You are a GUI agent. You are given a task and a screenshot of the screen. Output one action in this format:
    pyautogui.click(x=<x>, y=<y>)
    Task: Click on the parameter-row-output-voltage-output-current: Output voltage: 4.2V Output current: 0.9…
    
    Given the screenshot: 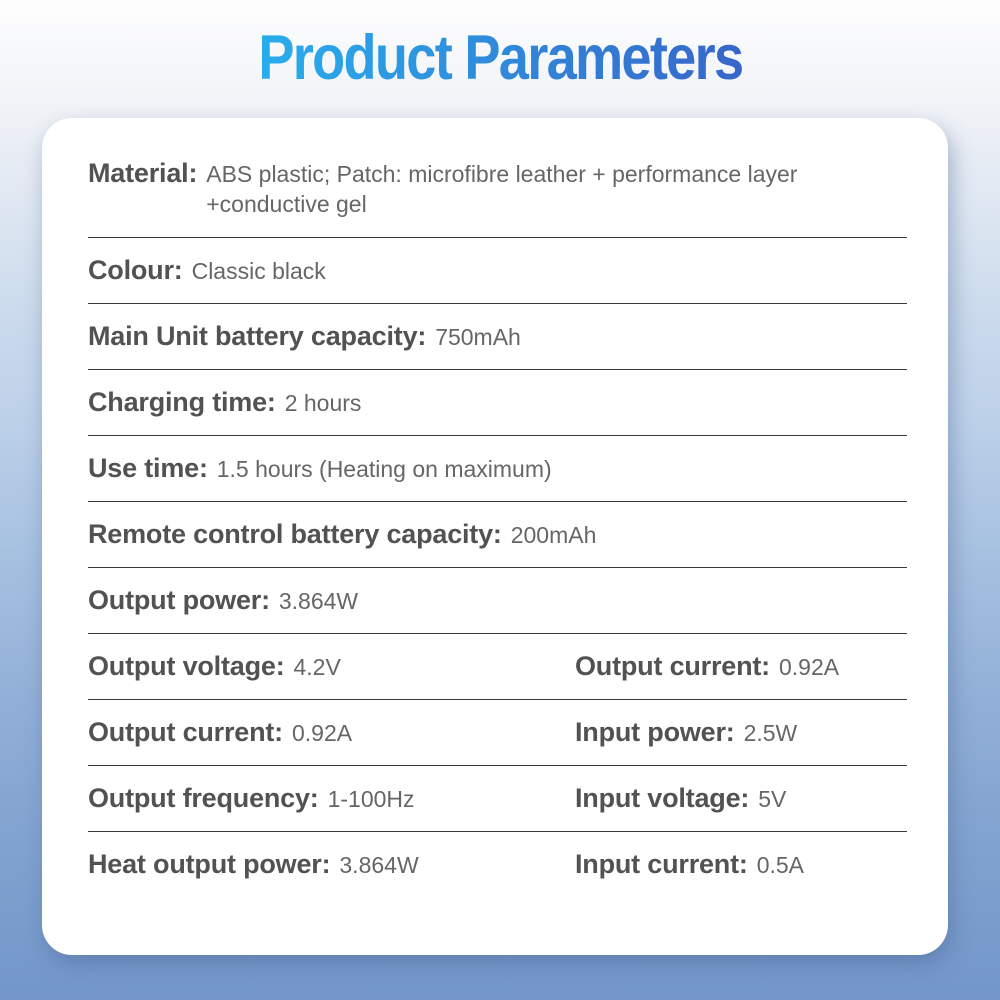 What is the action you would take?
    pyautogui.click(x=497, y=667)
    